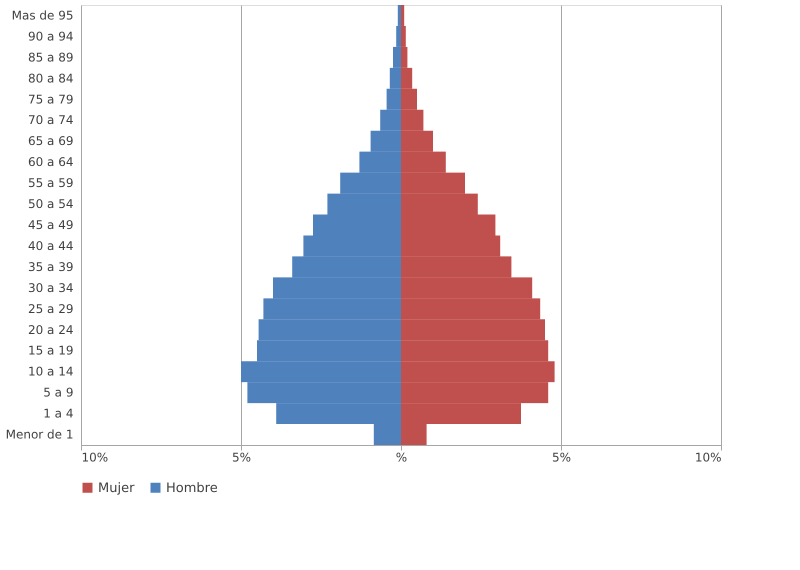 The image size is (800, 570). What do you see at coordinates (40, 435) in the screenshot?
I see `y-tick-label: Menor de 1` at bounding box center [40, 435].